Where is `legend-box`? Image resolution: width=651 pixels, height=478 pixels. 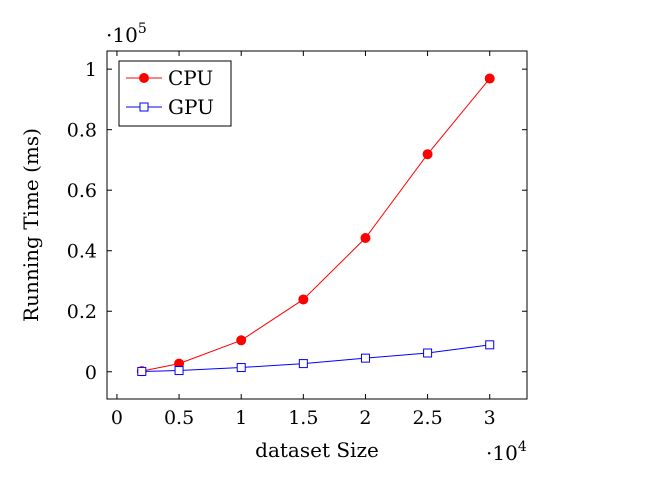 legend-box is located at coordinates (175, 93).